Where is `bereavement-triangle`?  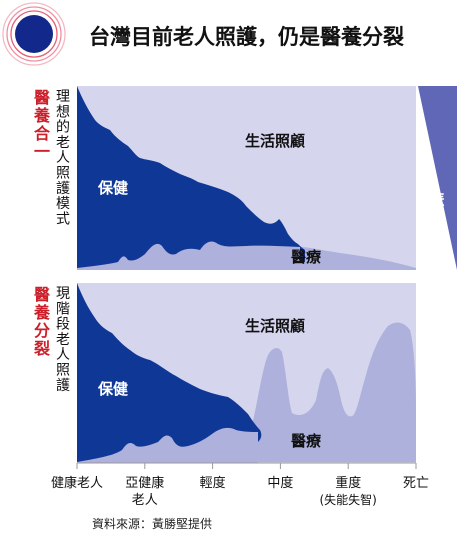 bereavement-triangle is located at coordinates (437, 178).